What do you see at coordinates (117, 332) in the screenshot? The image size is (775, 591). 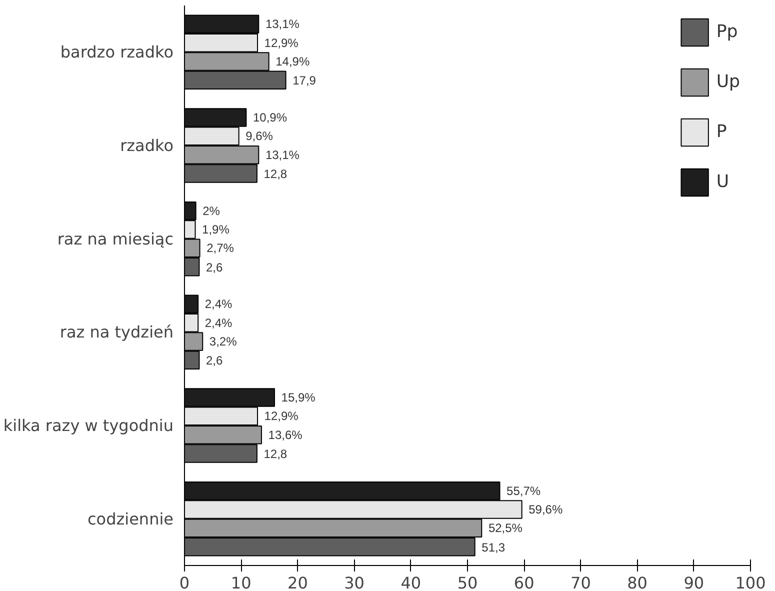 I see `y-tick-label: raz na tydzień` at bounding box center [117, 332].